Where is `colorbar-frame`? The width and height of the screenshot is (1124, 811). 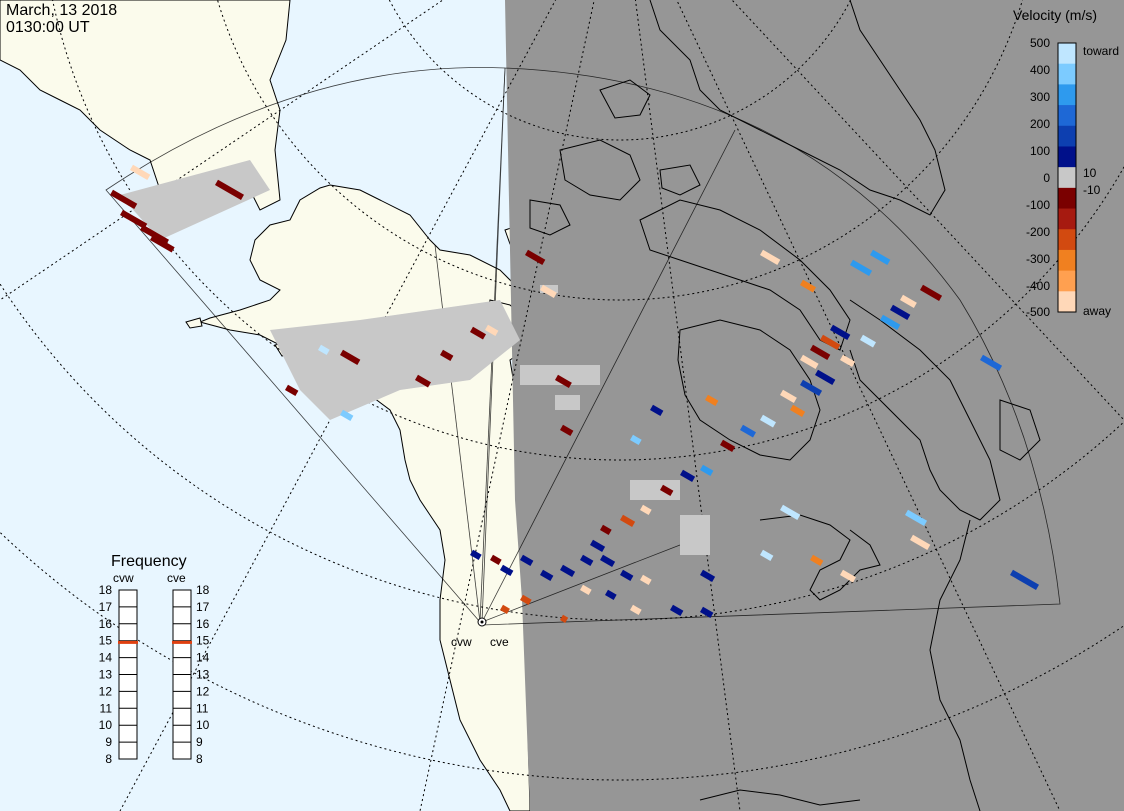 colorbar-frame is located at coordinates (1067, 177).